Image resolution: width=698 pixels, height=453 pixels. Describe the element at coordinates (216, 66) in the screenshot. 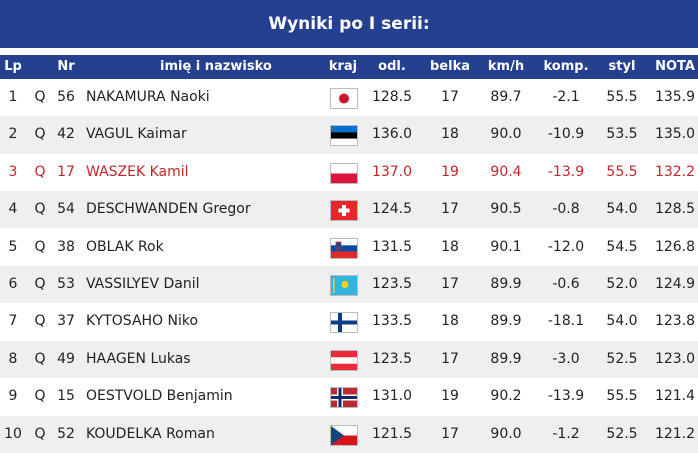

I see `header-cell: imię i nazwisko` at that location.